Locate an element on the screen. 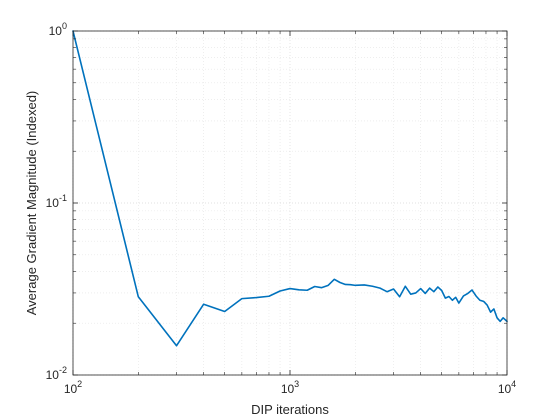 This screenshot has height=420, width=560. x-tick-label: 10⁴ is located at coordinates (507, 387).